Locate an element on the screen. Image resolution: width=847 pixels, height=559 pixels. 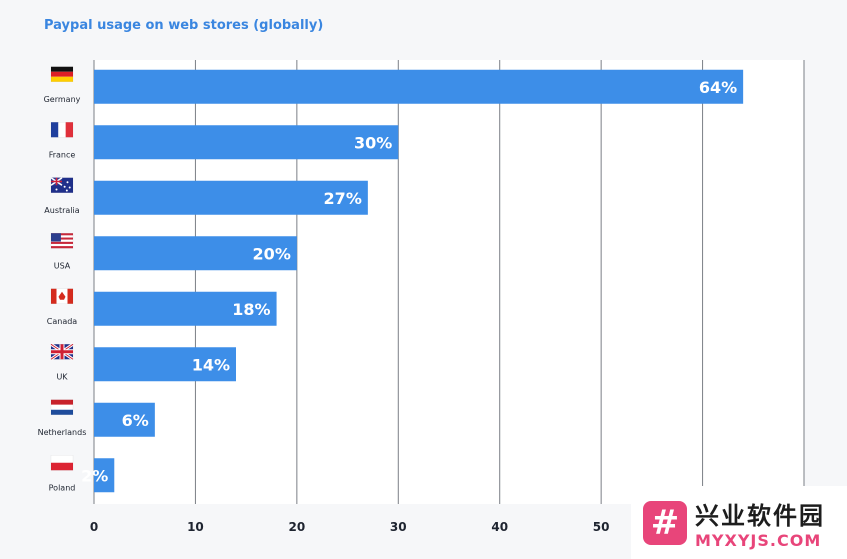
x-tick-label: 0 is located at coordinates (94, 527).